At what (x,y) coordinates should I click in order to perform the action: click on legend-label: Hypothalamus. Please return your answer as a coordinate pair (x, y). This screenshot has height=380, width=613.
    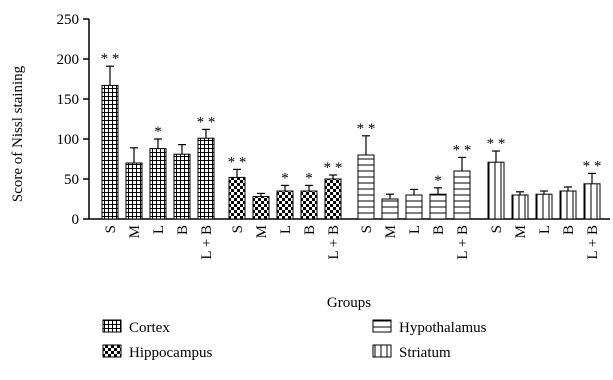
    Looking at the image, I should click on (443, 328).